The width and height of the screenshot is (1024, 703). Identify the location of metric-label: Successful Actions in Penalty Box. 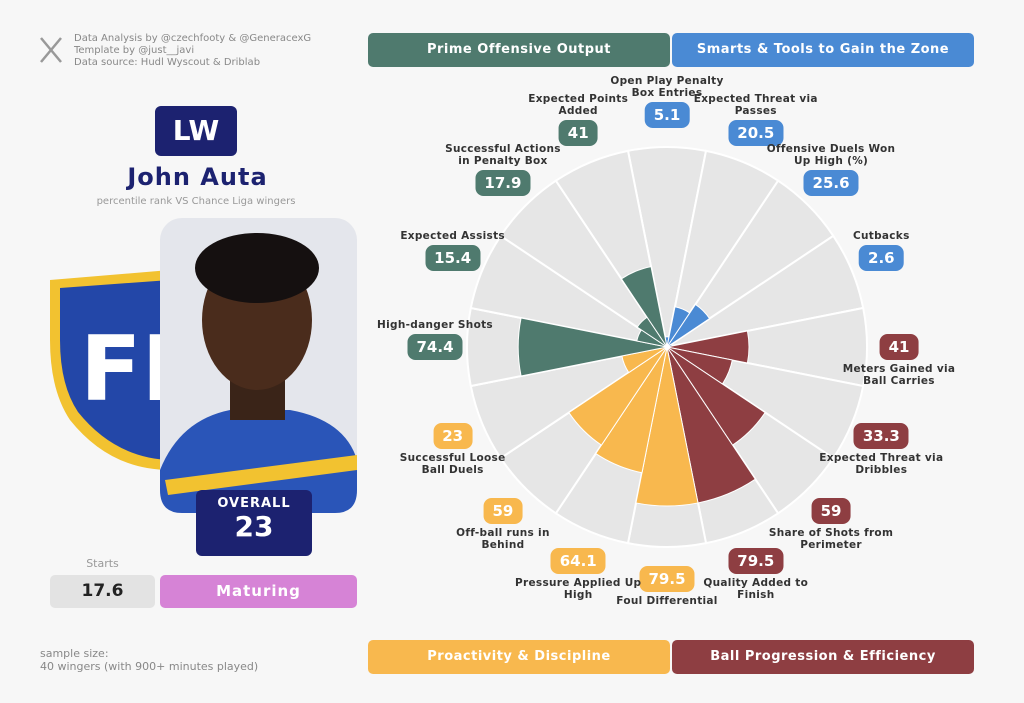
(503, 154).